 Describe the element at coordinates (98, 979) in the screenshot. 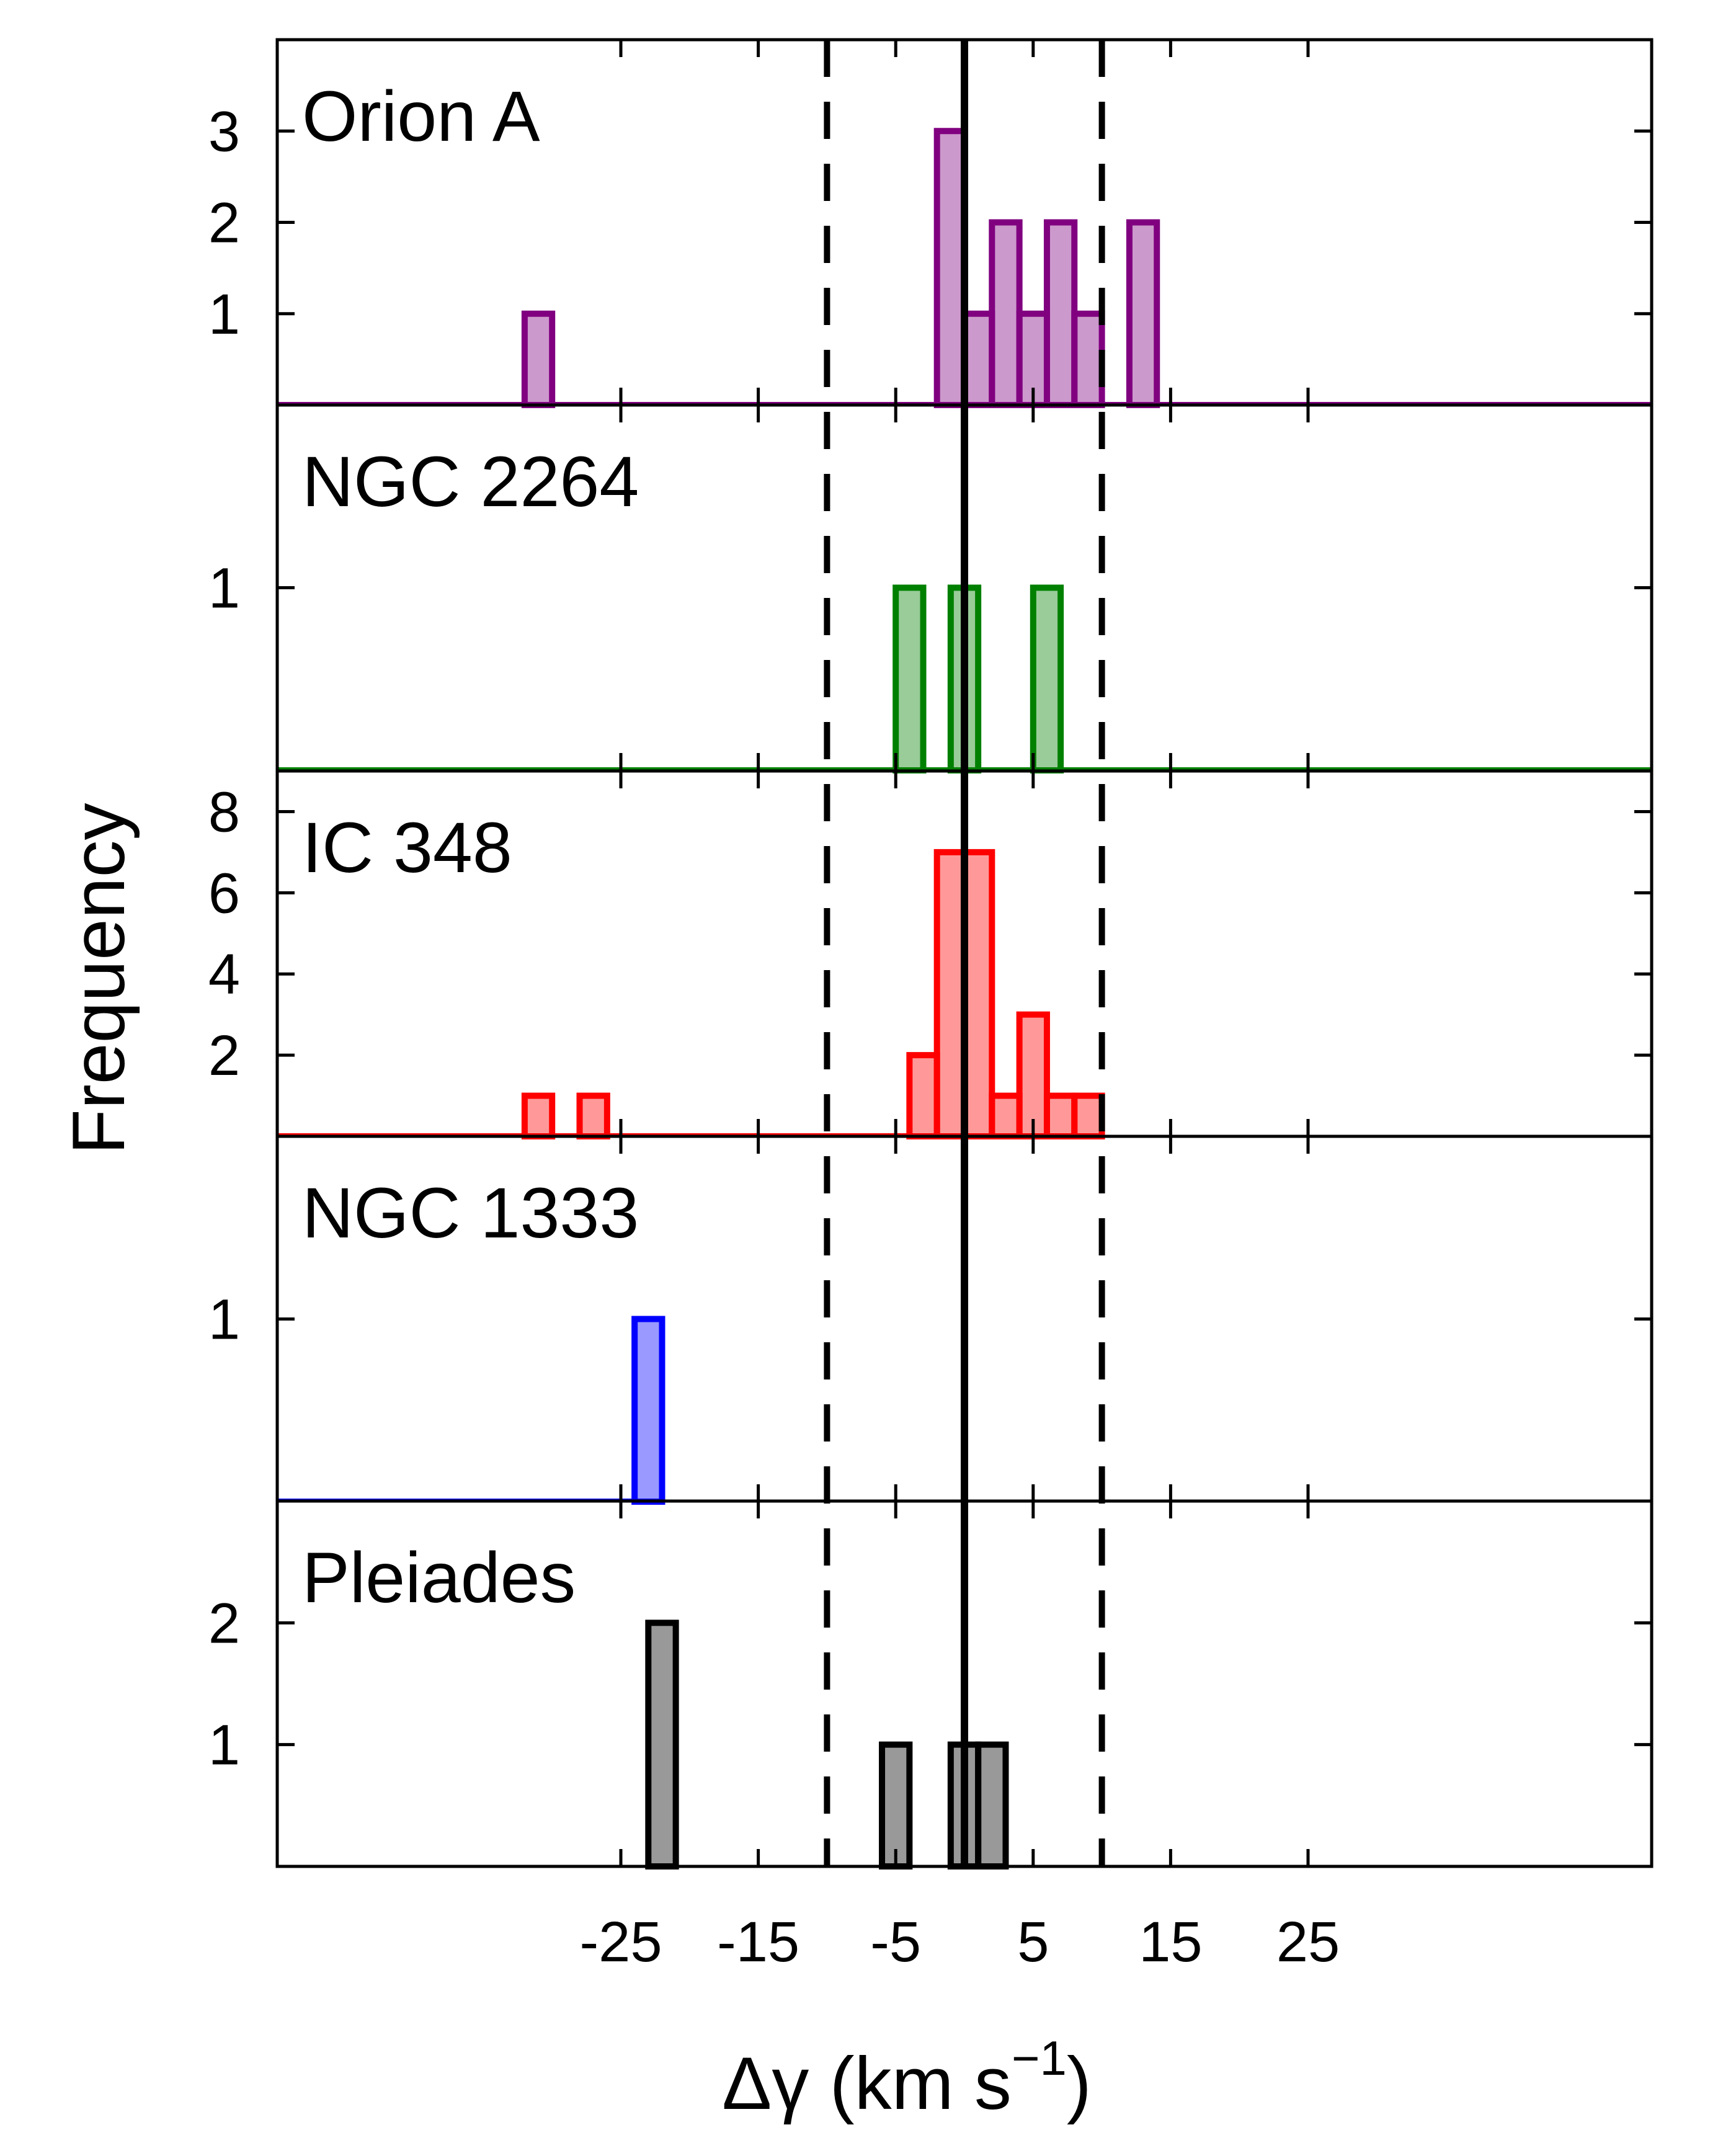

I see `y-axis-title: Frequency` at that location.